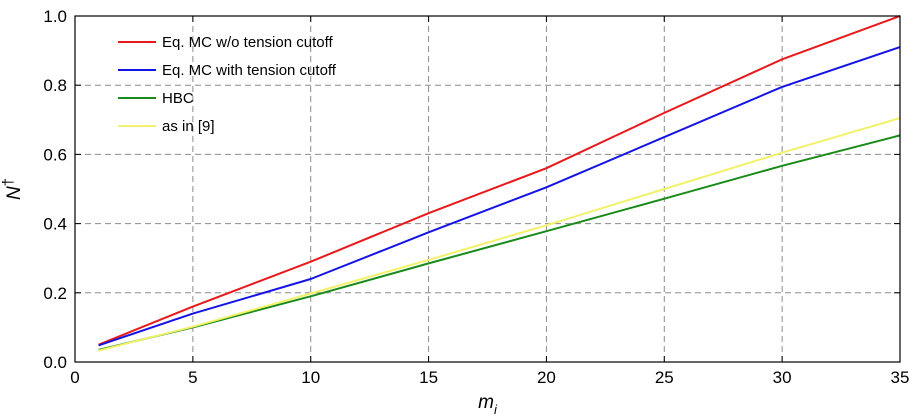 Image resolution: width=917 pixels, height=417 pixels. I want to click on x-tick-label: 0, so click(74, 377).